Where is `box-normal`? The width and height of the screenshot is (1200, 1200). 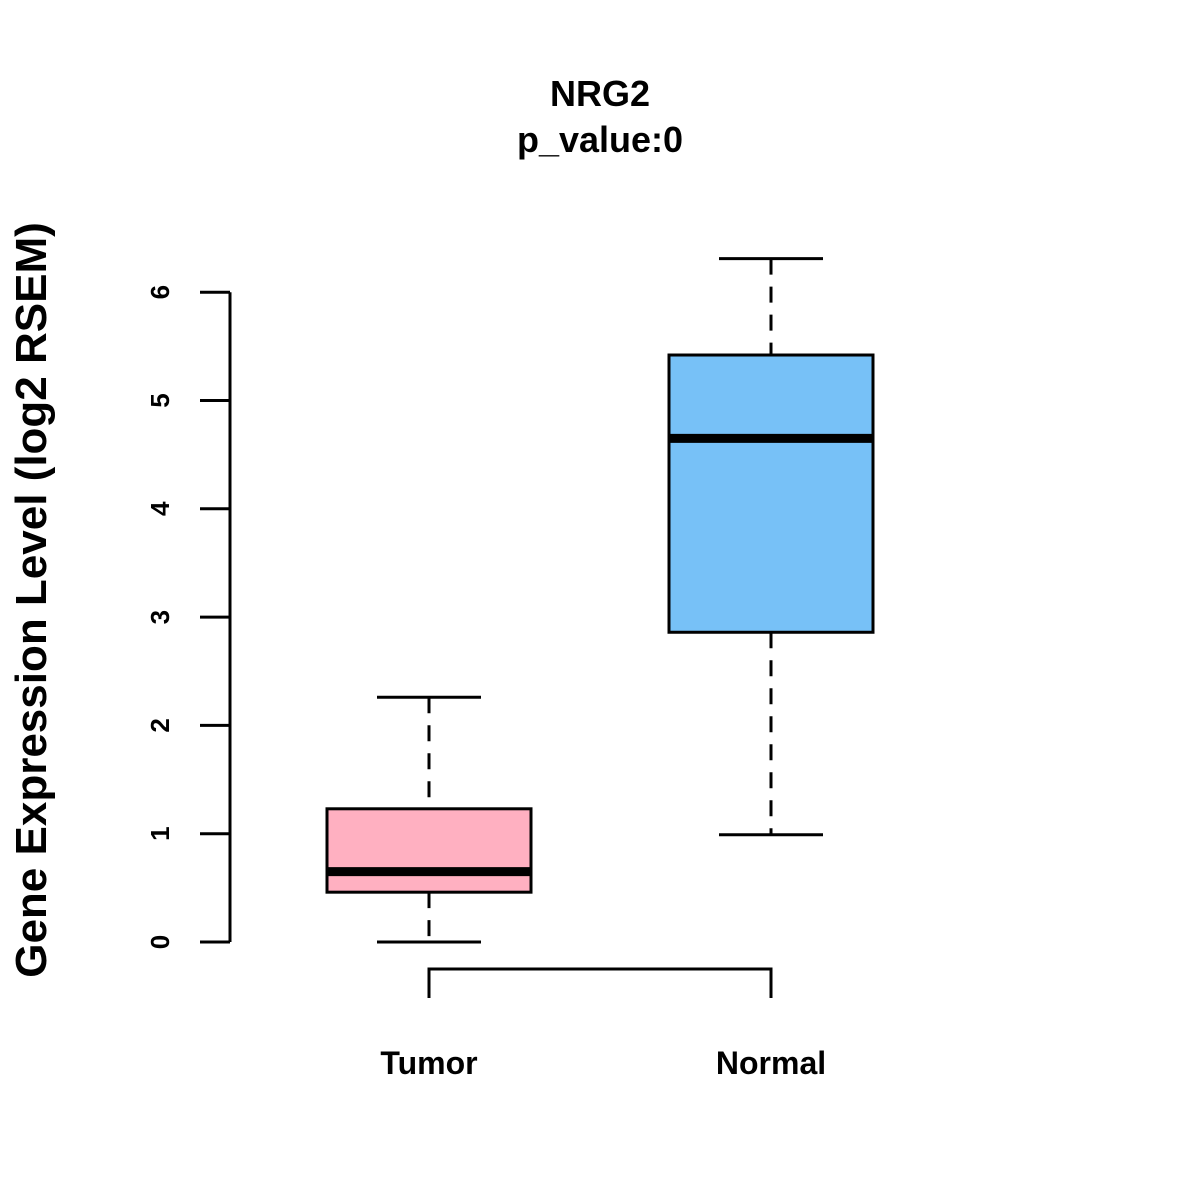 box-normal is located at coordinates (771, 547).